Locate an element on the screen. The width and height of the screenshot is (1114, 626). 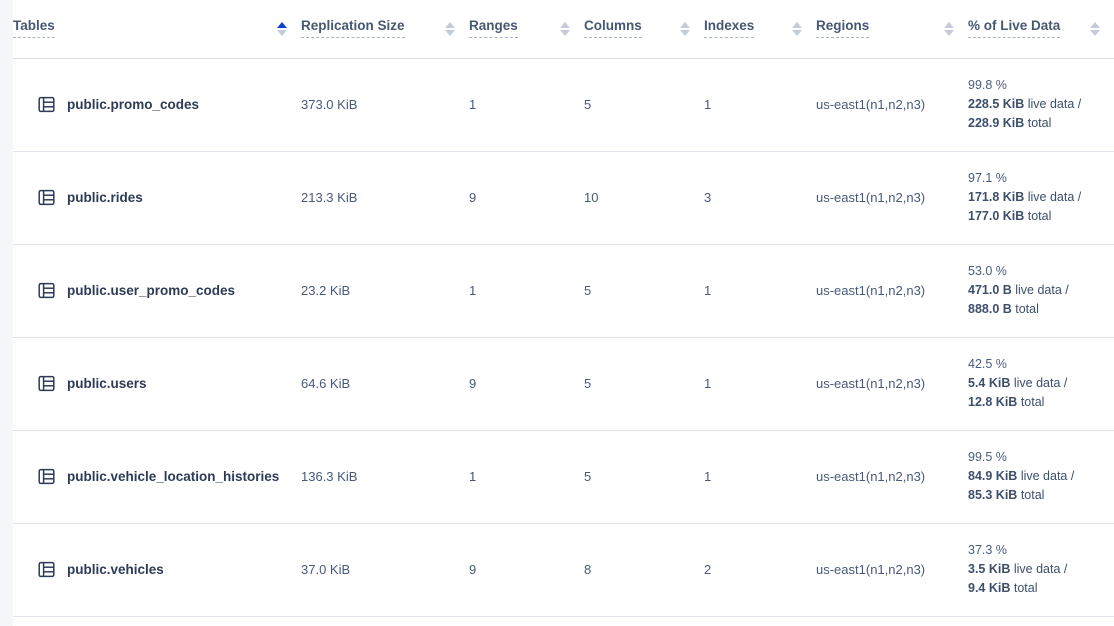
total-data-amount: 9.4 KiB total is located at coordinates (1003, 587).